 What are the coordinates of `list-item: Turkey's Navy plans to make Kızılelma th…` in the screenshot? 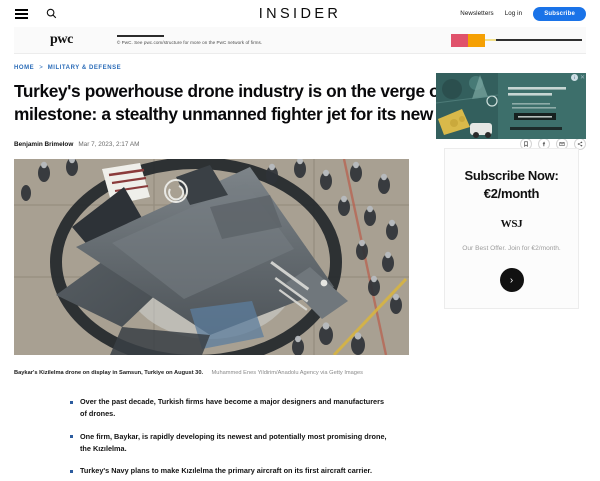 It's located at (230, 471).